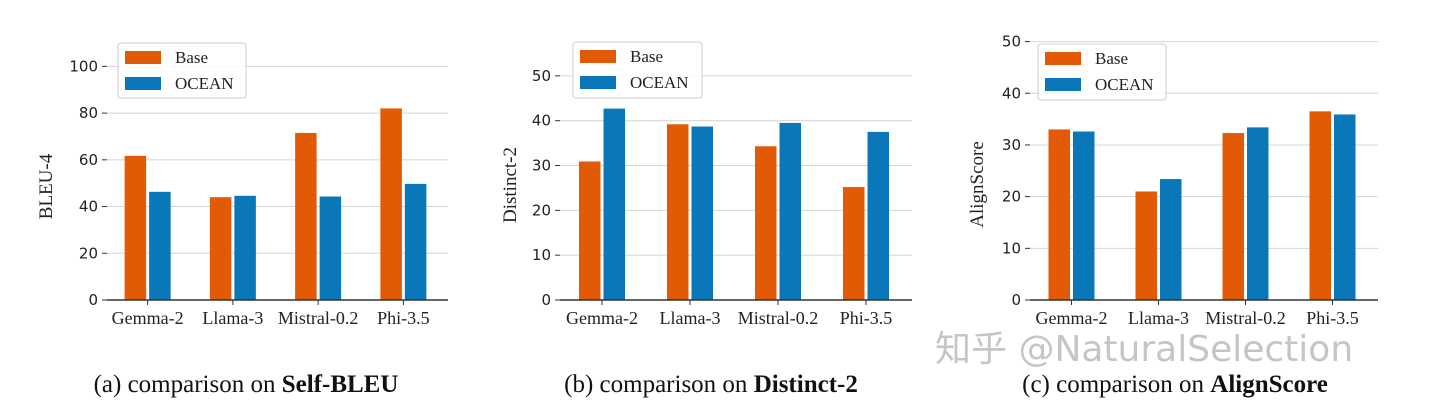 Image resolution: width=1440 pixels, height=407 pixels. Describe the element at coordinates (46, 186) in the screenshot. I see `y-axis-label: BLEU-4` at that location.